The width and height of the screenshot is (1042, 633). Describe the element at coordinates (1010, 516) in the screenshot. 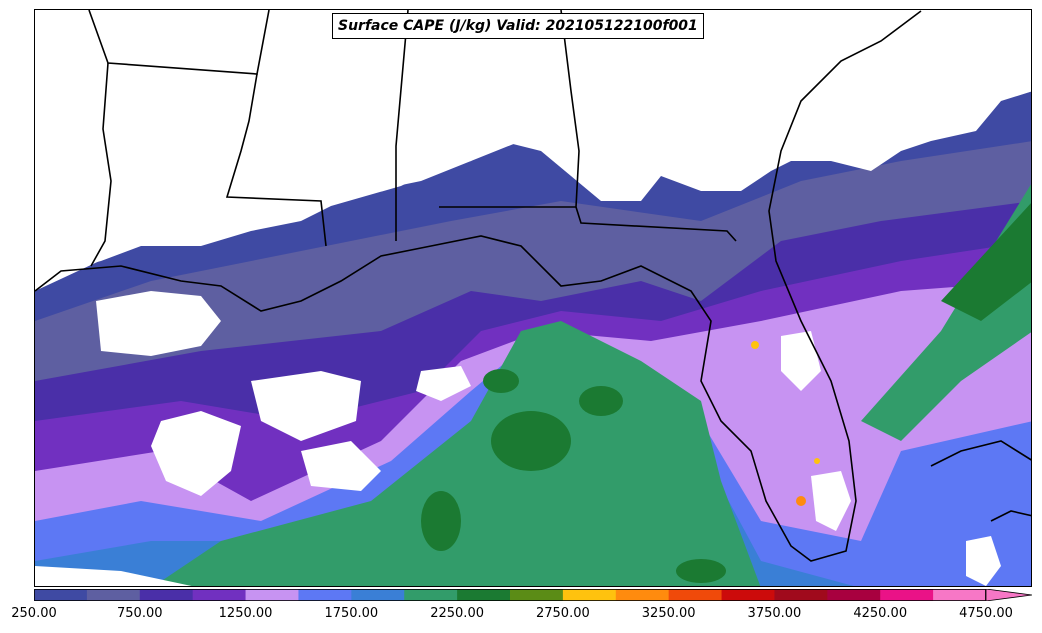

I see `bahamas-coast` at that location.